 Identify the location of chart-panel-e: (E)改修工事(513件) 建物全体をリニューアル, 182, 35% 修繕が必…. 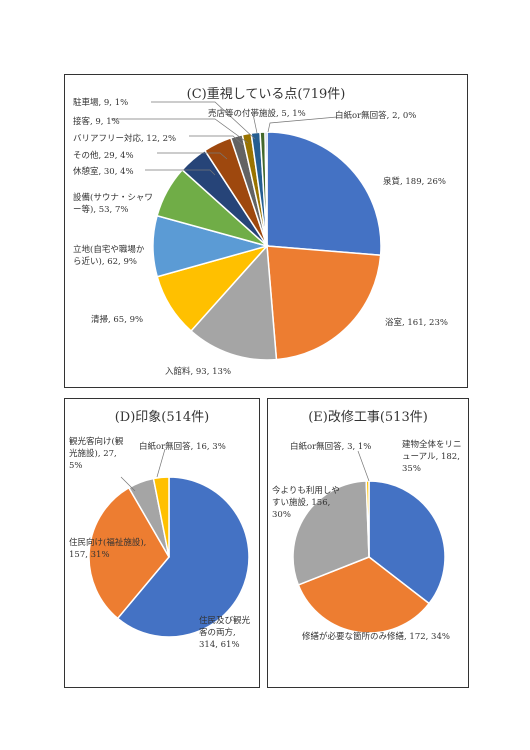
(368, 543).